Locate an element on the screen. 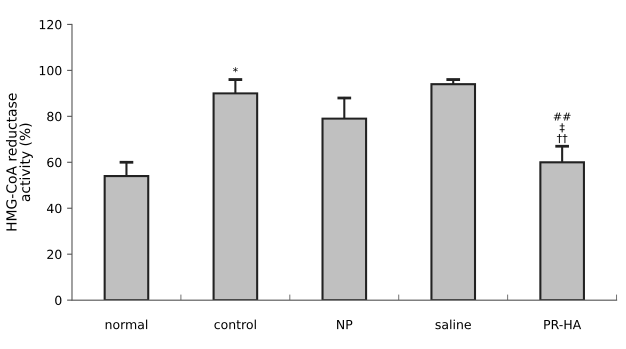  x-tick-label: normal is located at coordinates (127, 325).